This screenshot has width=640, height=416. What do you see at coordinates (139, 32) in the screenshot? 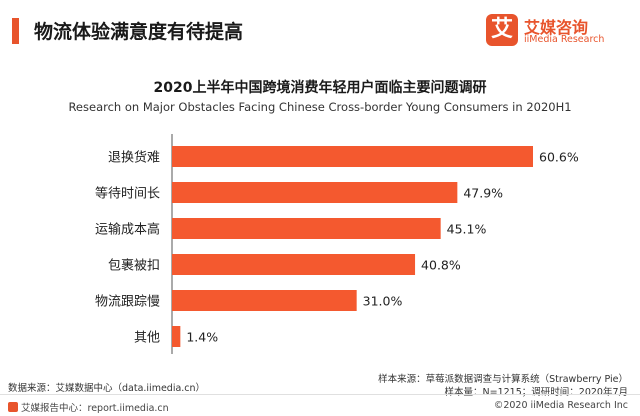
I see `page-title: 物流体验满意度有待提高` at bounding box center [139, 32].